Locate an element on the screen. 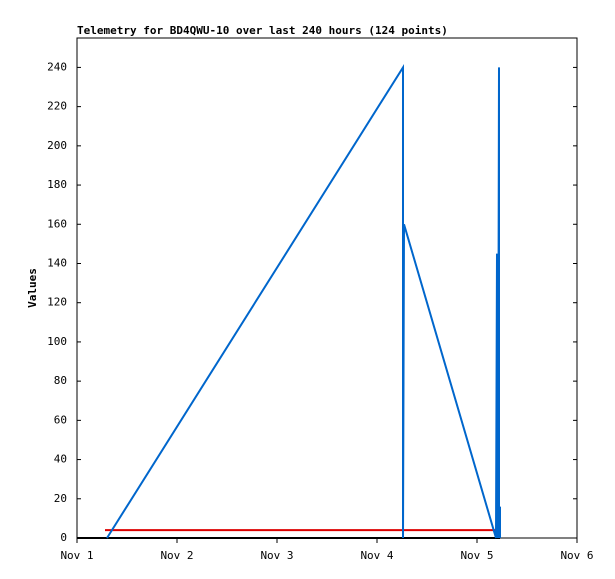  x-tick-label: Nov 6 is located at coordinates (576, 555).